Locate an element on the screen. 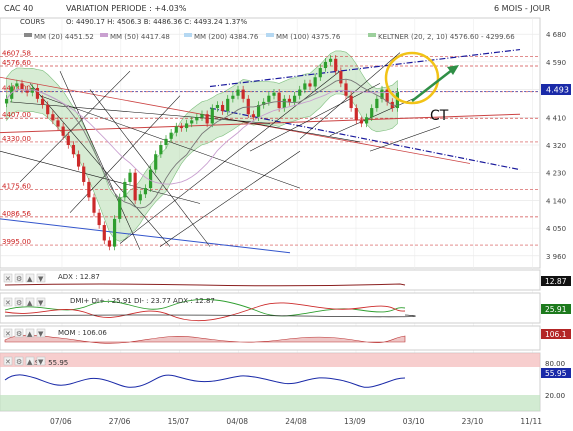 The width and height of the screenshot is (573, 431). rsi-line is located at coordinates (205, 381).